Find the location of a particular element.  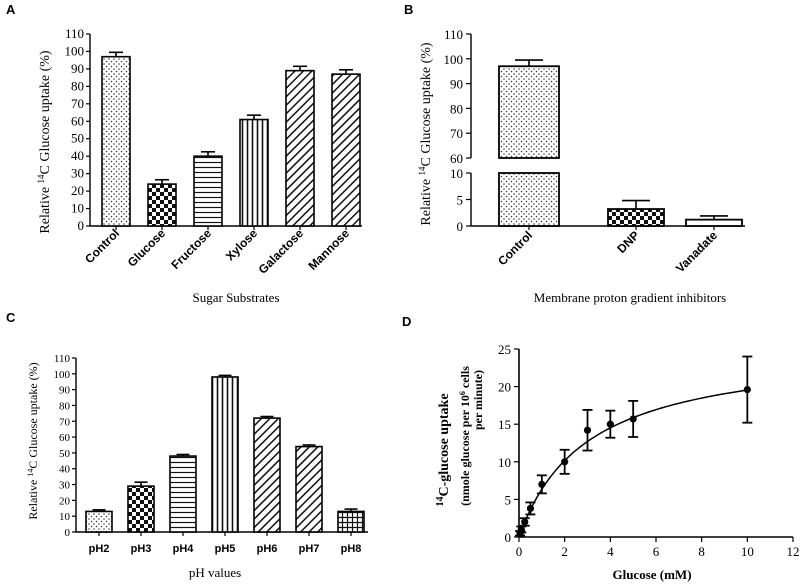

y-tick-label-a: 60 is located at coordinates (77, 120).